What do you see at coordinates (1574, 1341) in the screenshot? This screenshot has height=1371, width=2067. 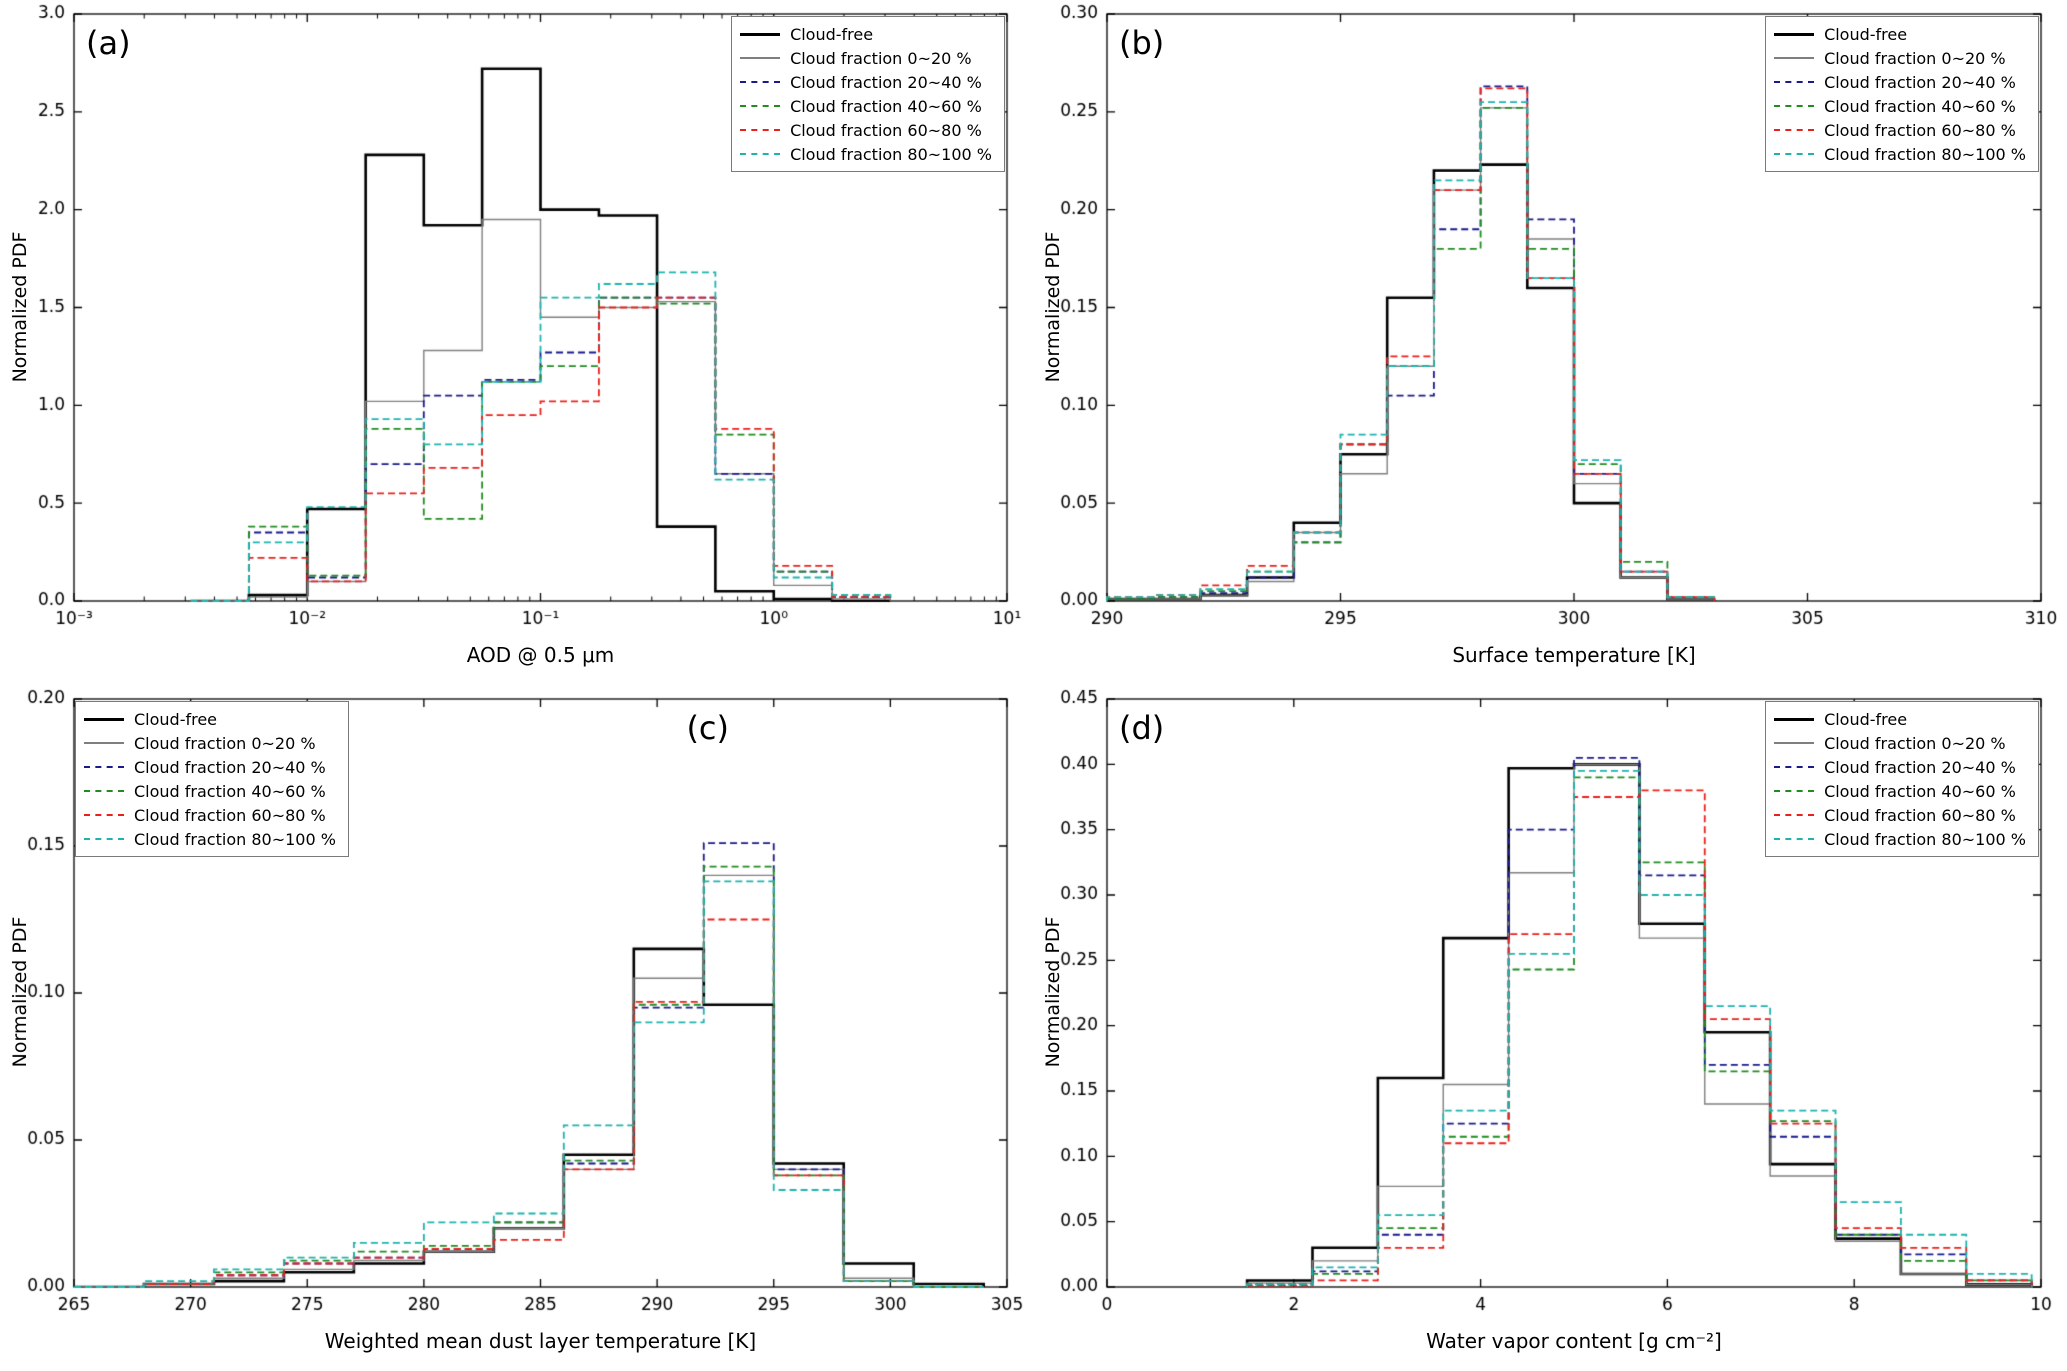 I see `panel-d-xlabel: Water vapor content [g cm⁻²]` at bounding box center [1574, 1341].